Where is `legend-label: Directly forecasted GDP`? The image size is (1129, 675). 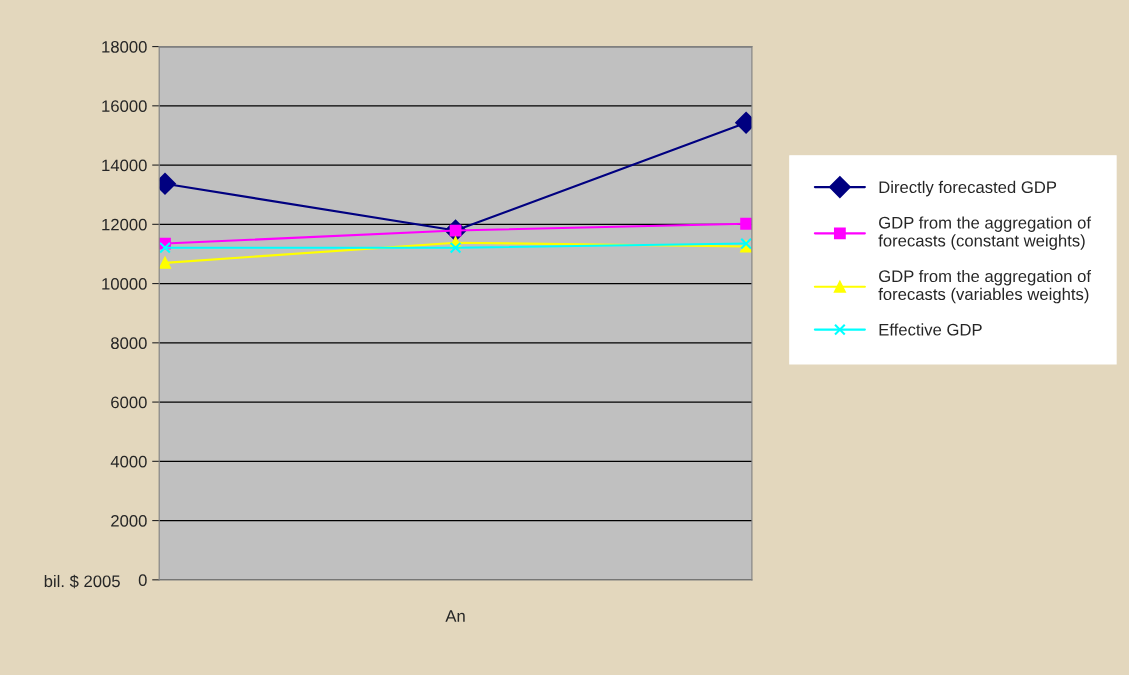
legend-label: Directly forecasted GDP is located at coordinates (968, 188).